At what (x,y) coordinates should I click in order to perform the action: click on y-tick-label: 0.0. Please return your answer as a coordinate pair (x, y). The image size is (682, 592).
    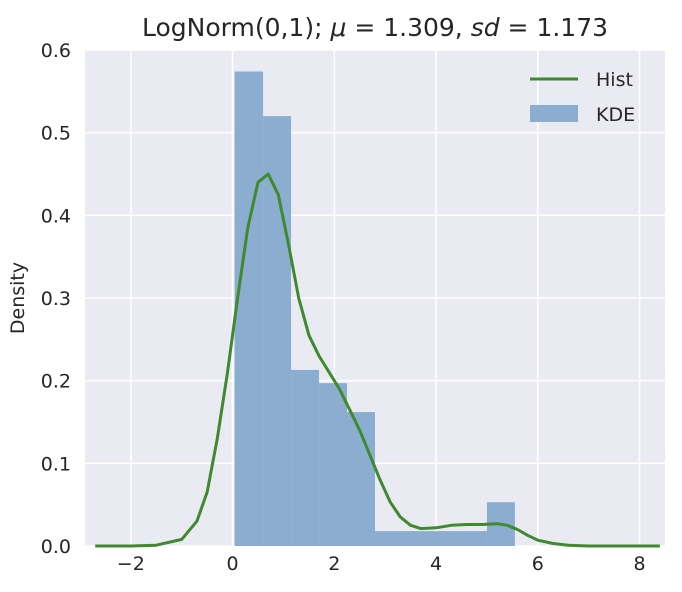
    Looking at the image, I should click on (56, 547).